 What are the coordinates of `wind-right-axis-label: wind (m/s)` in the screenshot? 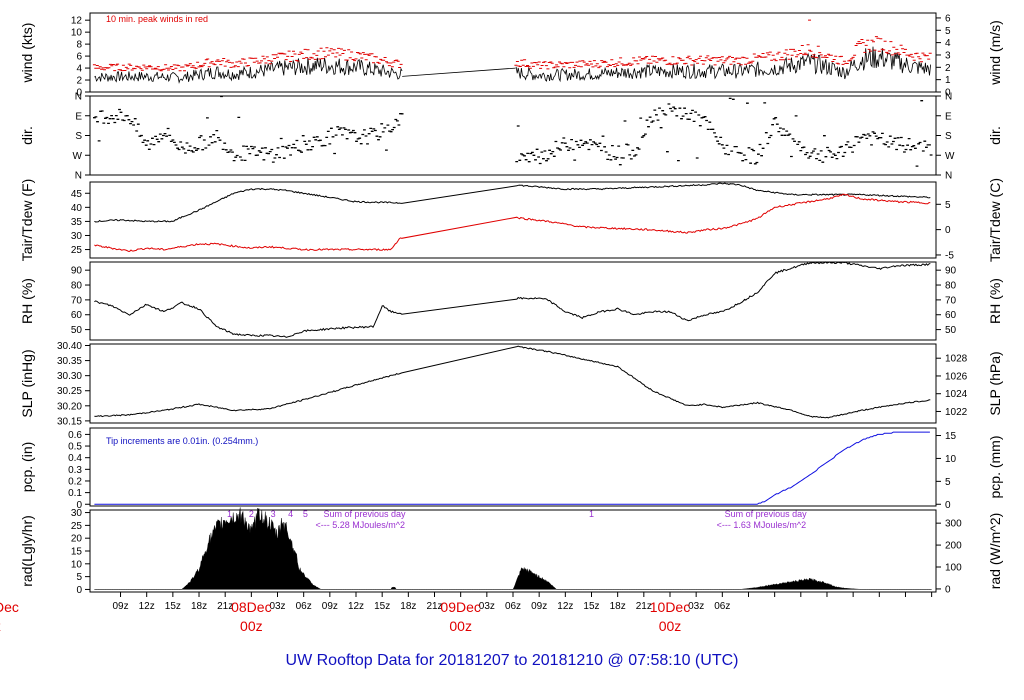 It's located at (995, 53).